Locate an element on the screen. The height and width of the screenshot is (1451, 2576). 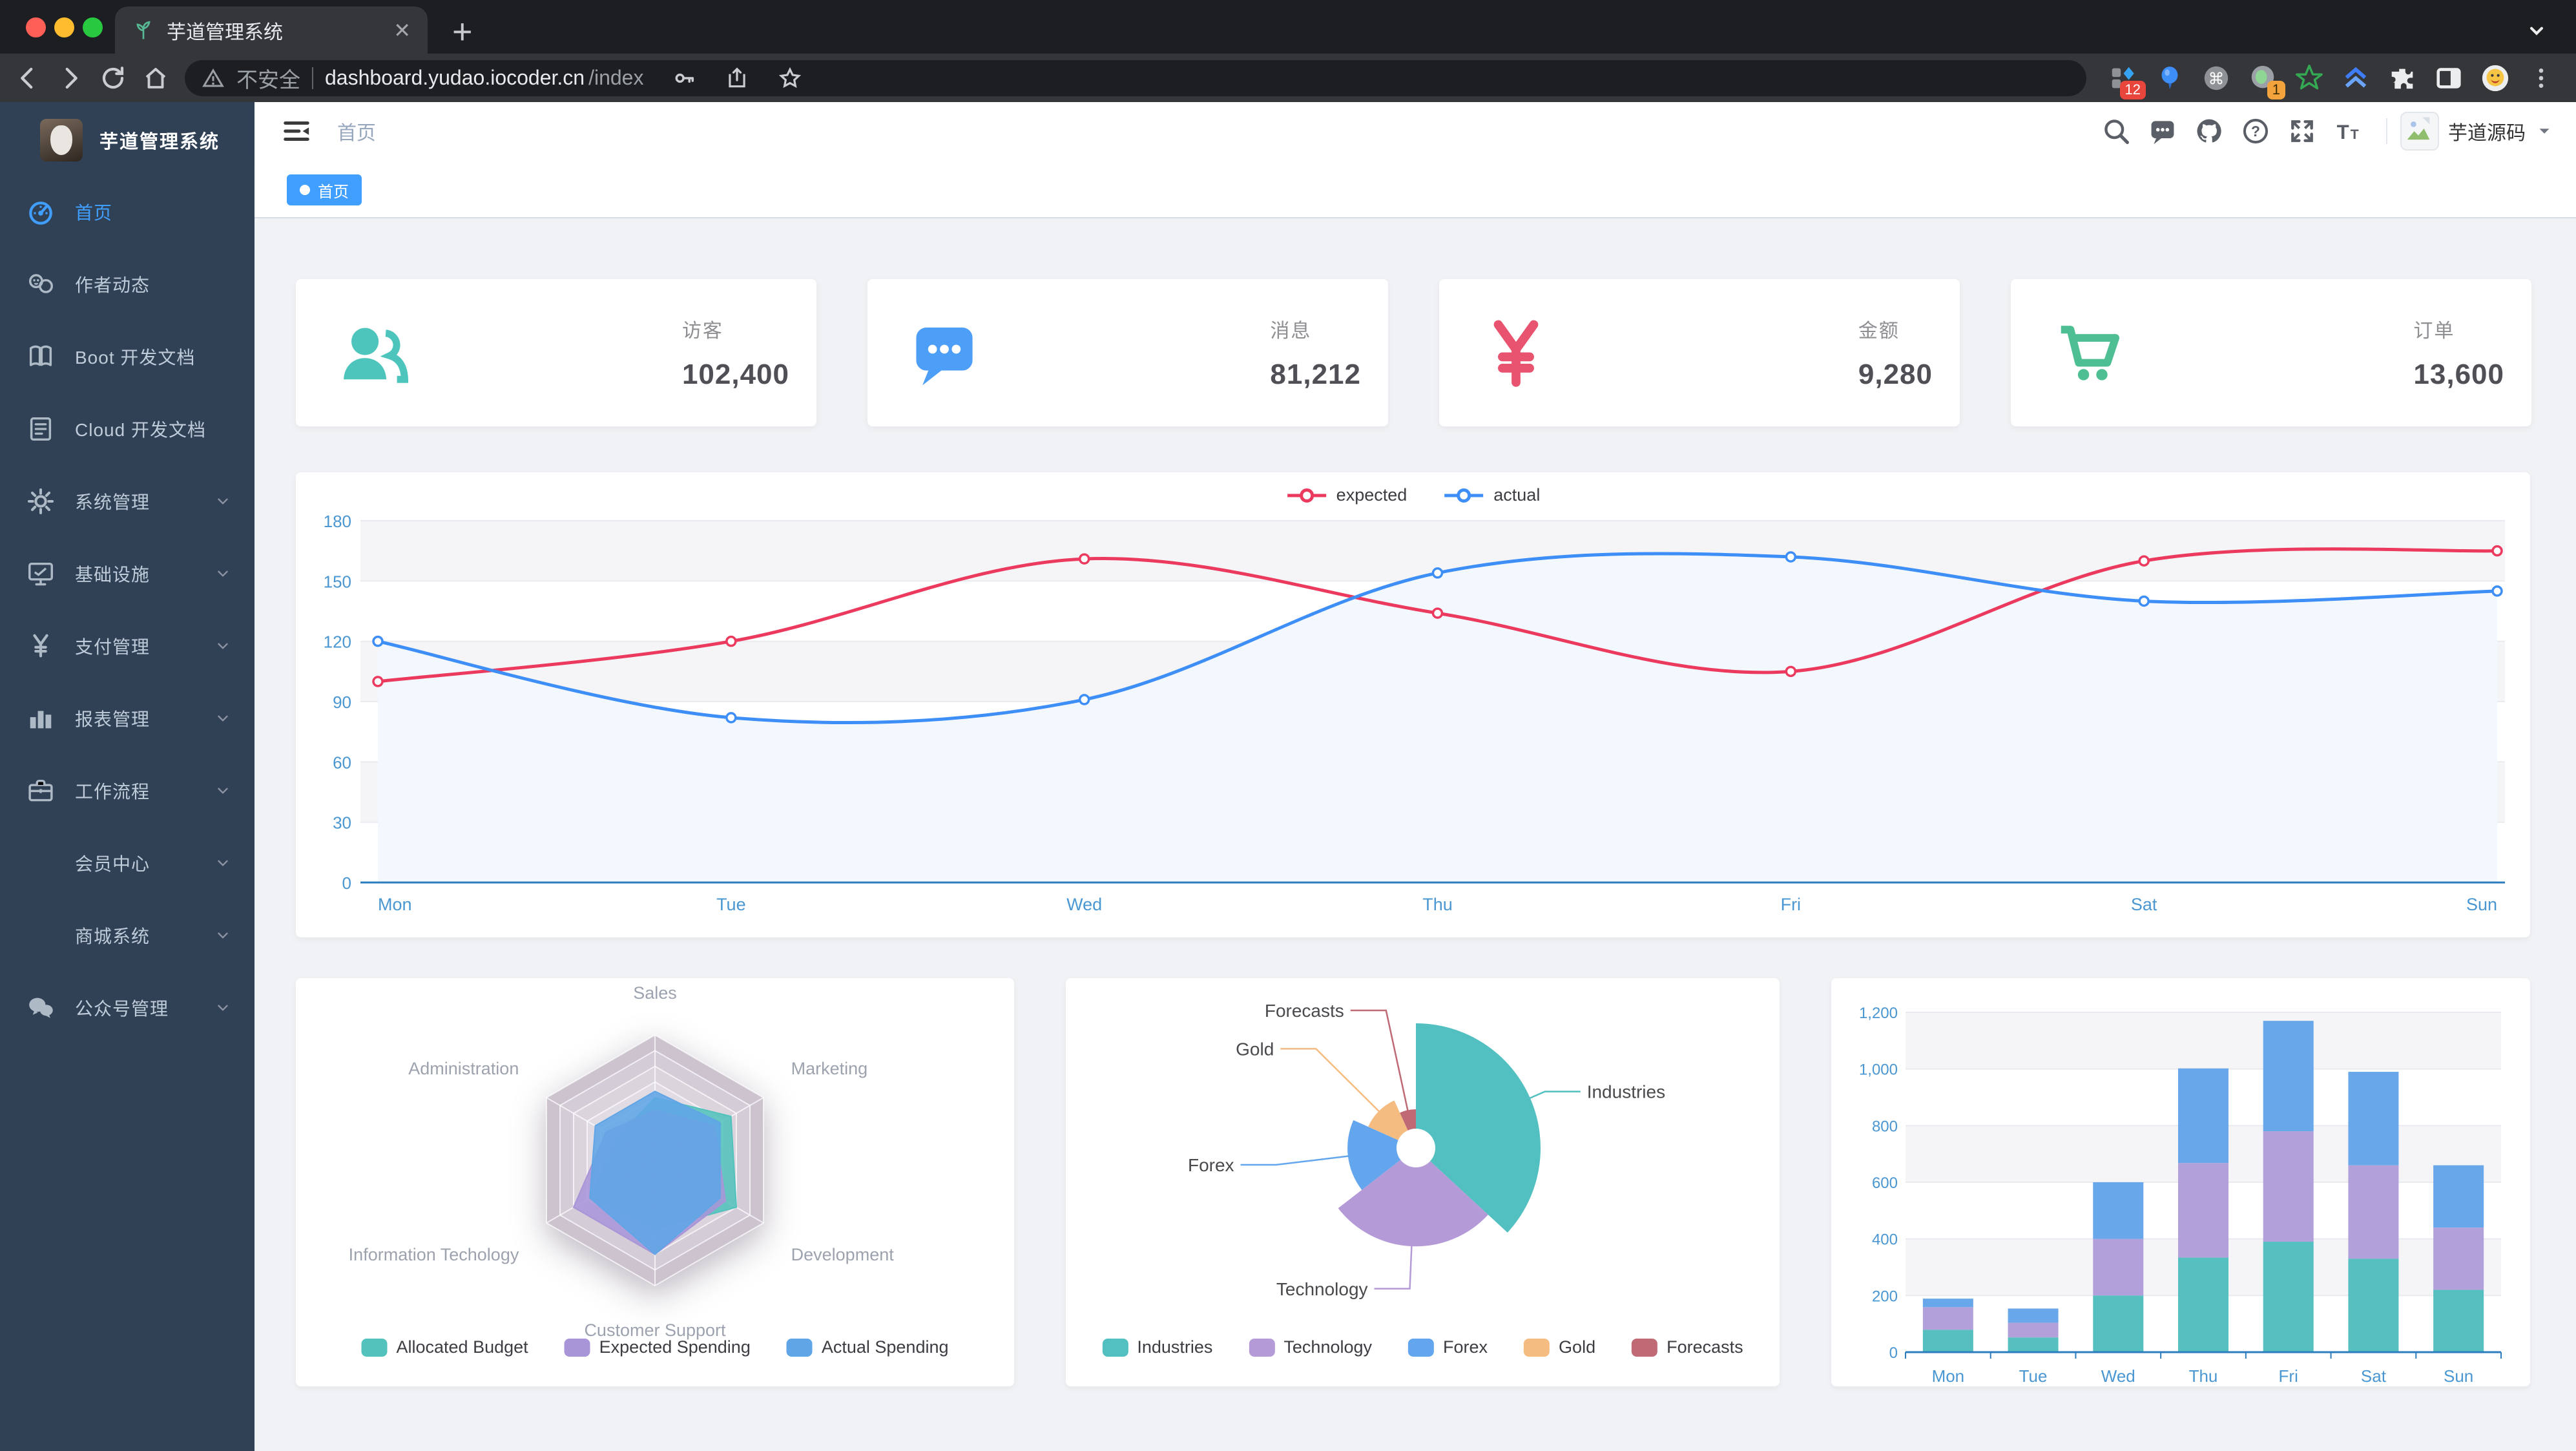
address-bar-divider is located at coordinates (312, 78).